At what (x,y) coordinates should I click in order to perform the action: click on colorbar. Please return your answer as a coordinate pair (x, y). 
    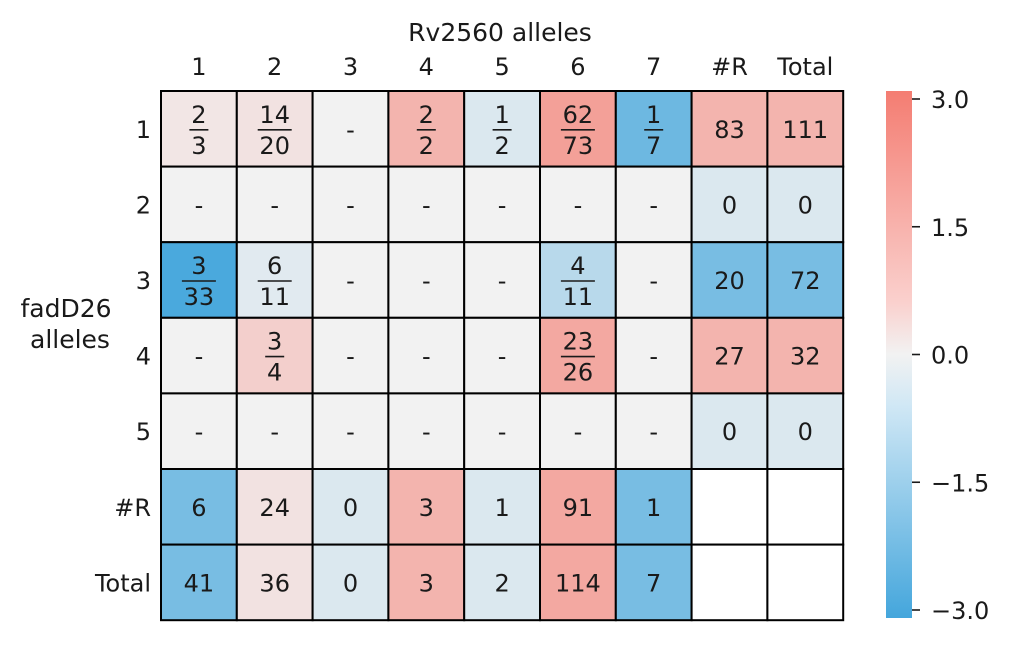
    Looking at the image, I should click on (899, 354).